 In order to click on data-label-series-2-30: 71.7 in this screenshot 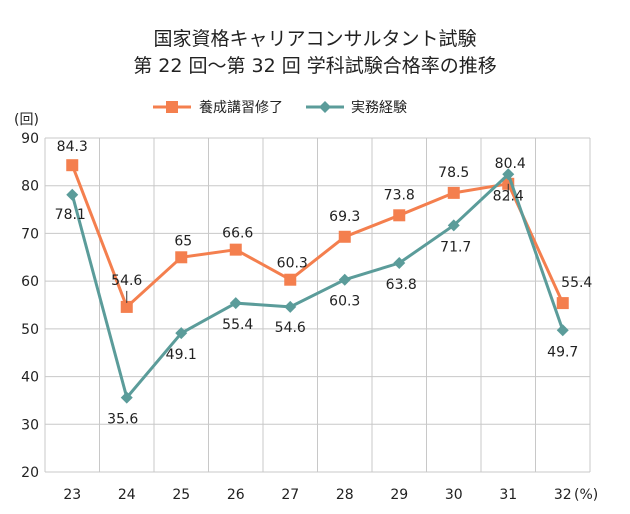, I will do `click(455, 247)`.